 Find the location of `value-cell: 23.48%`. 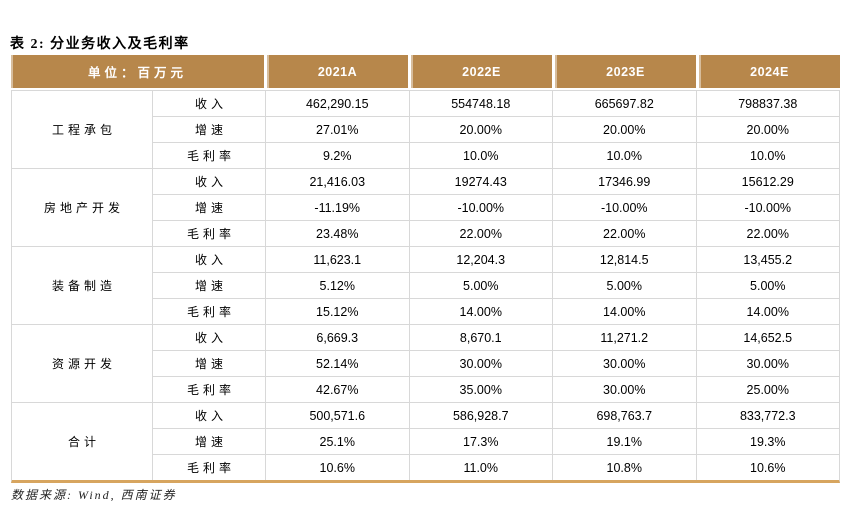

value-cell: 23.48% is located at coordinates (337, 233).